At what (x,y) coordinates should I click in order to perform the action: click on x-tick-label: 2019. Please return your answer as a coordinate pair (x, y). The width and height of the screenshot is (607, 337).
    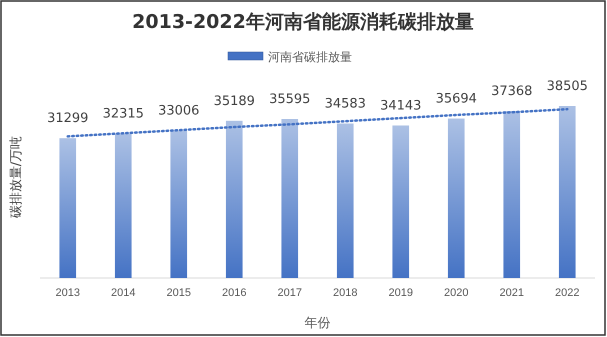
    Looking at the image, I should click on (400, 292).